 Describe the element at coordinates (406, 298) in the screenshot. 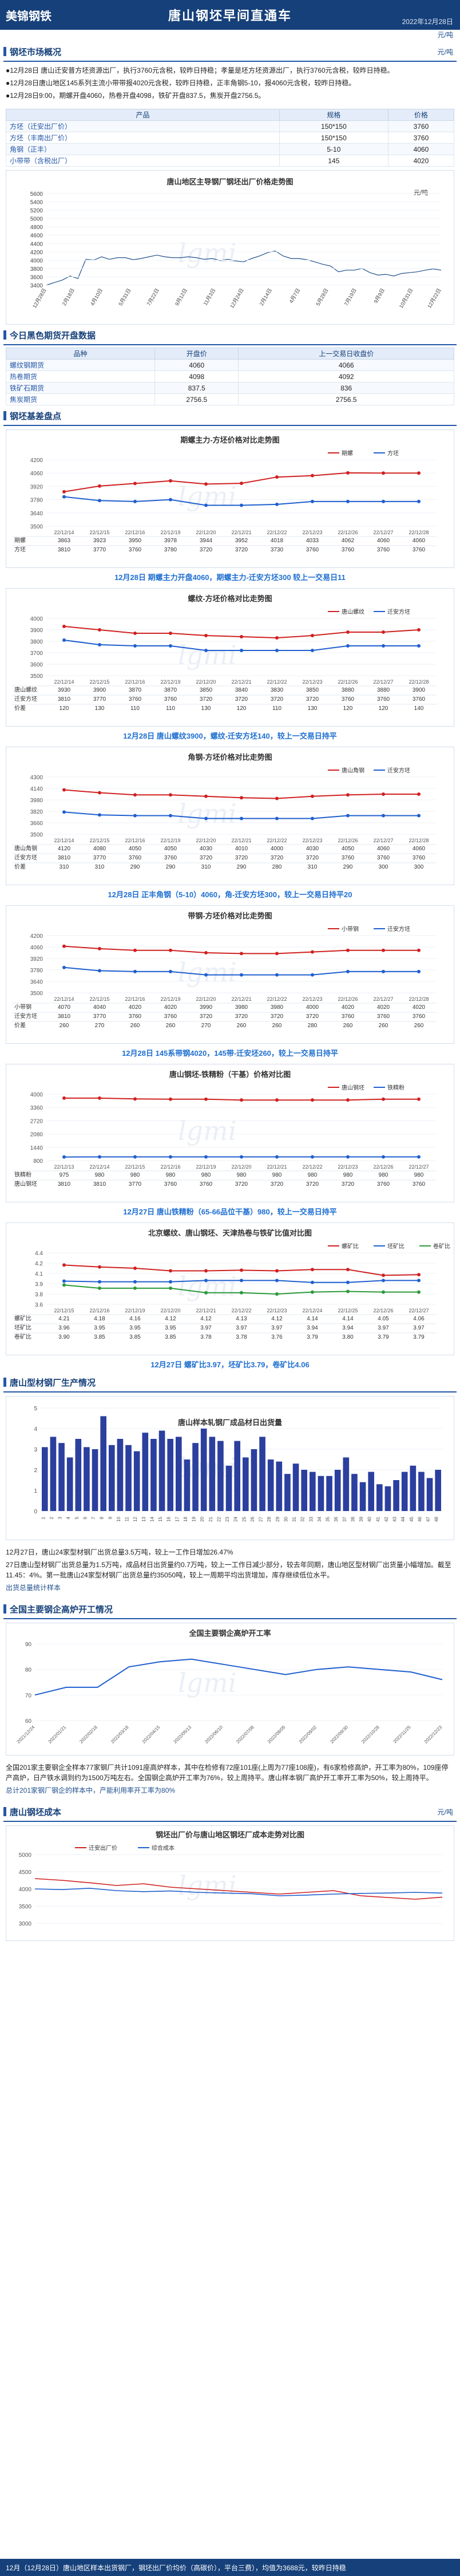

I see `x-tick-label: 10月31日` at that location.